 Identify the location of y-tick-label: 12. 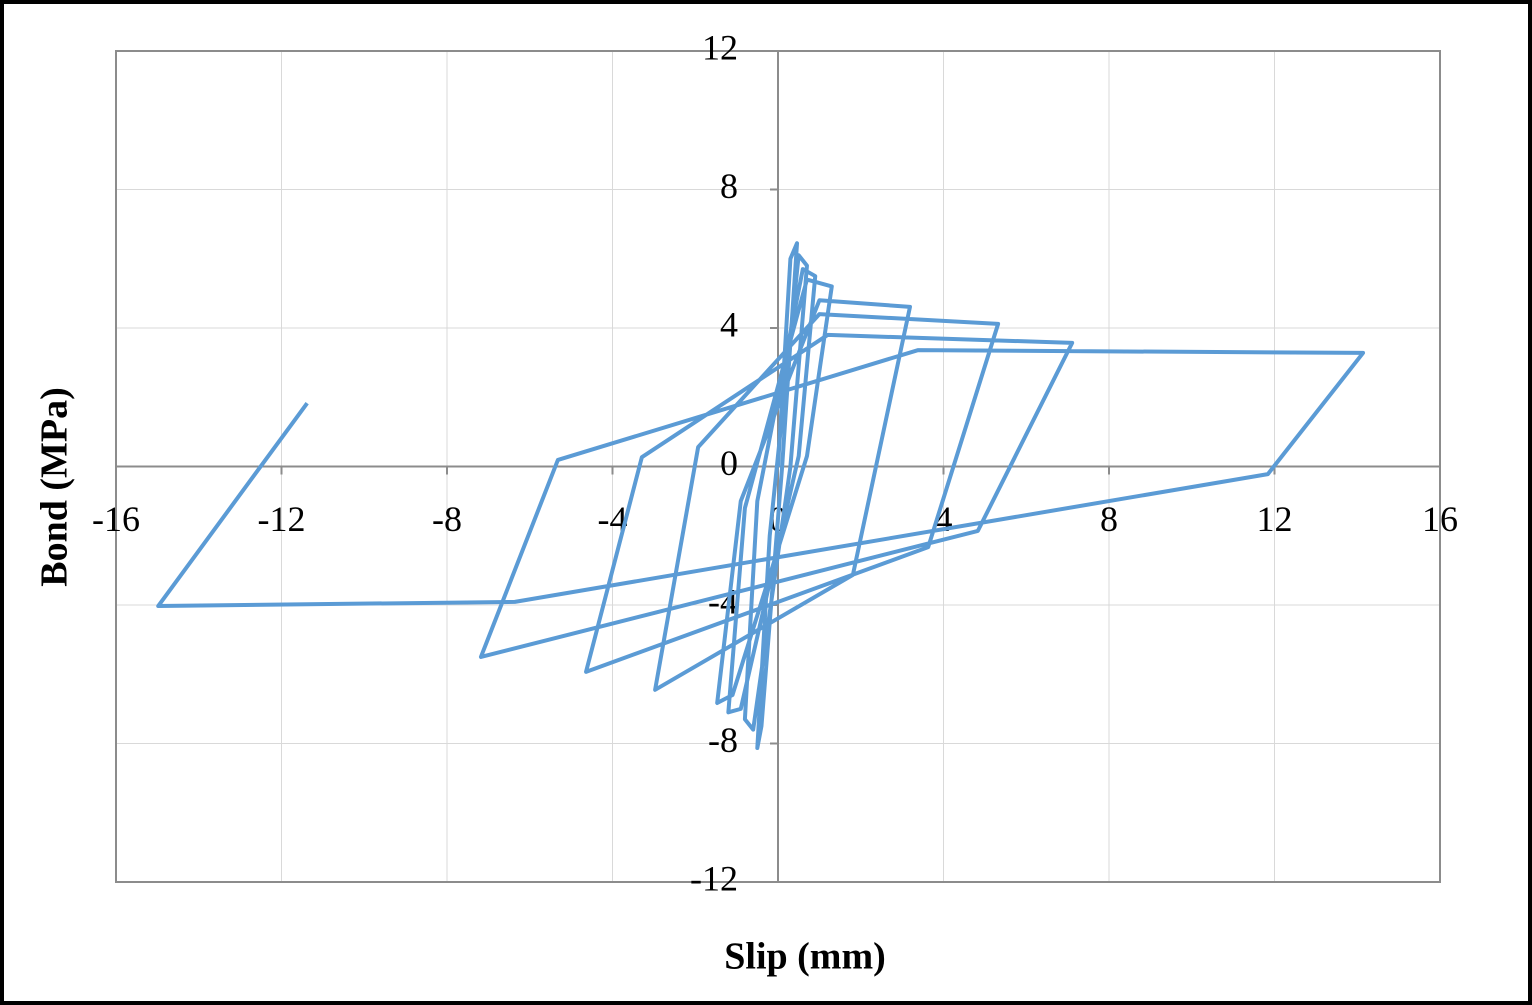
(720, 47).